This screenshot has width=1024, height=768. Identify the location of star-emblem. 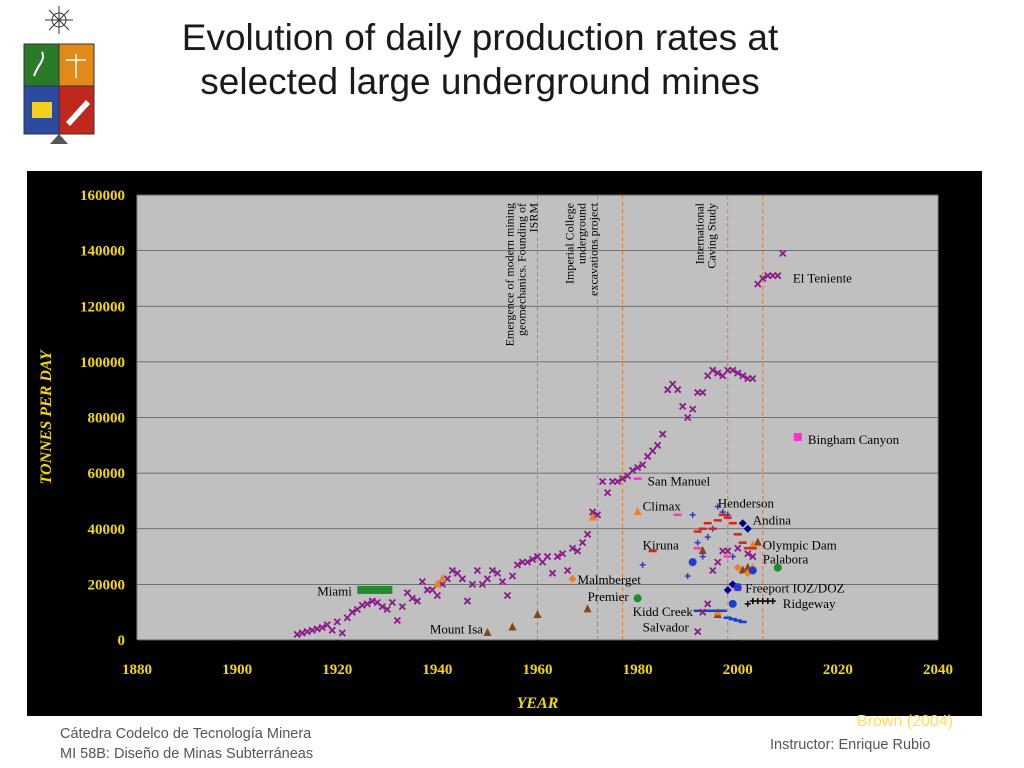
(59, 20).